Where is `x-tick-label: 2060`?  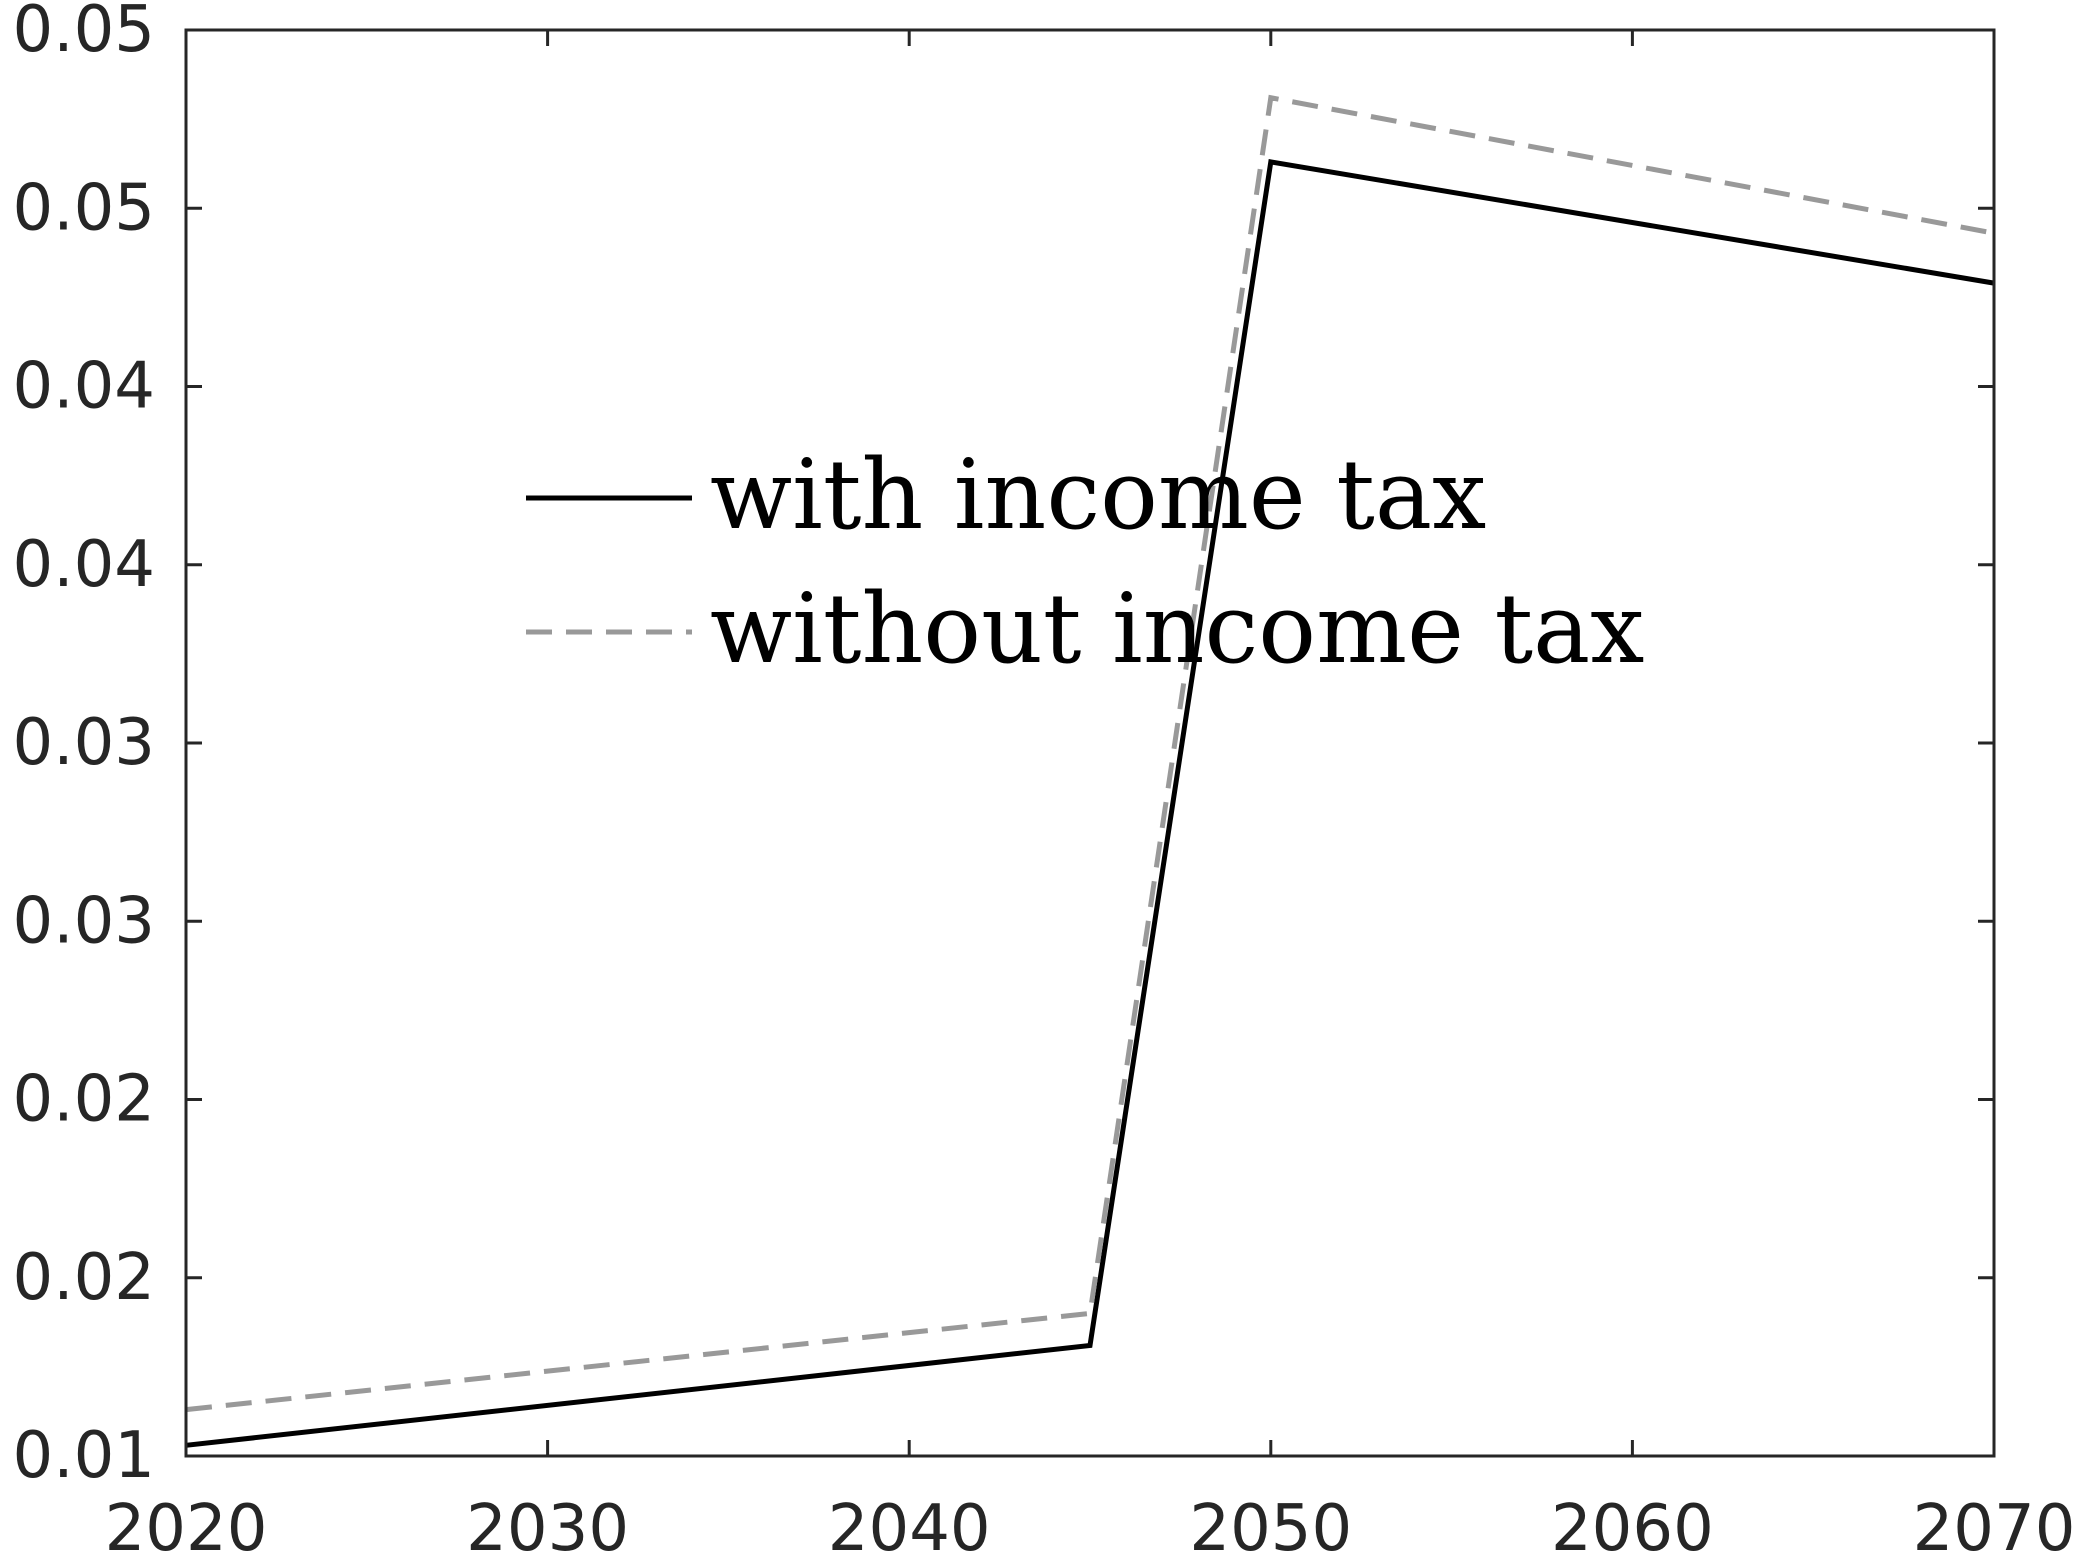 x-tick-label: 2060 is located at coordinates (1632, 1523).